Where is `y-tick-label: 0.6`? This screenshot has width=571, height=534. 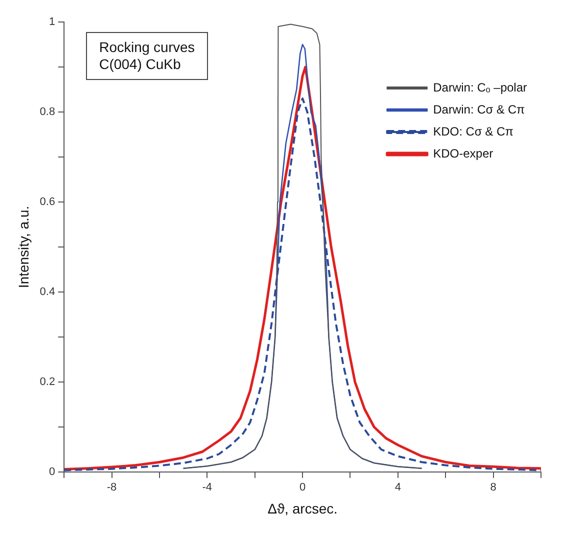
y-tick-label: 0.6 is located at coordinates (48, 202).